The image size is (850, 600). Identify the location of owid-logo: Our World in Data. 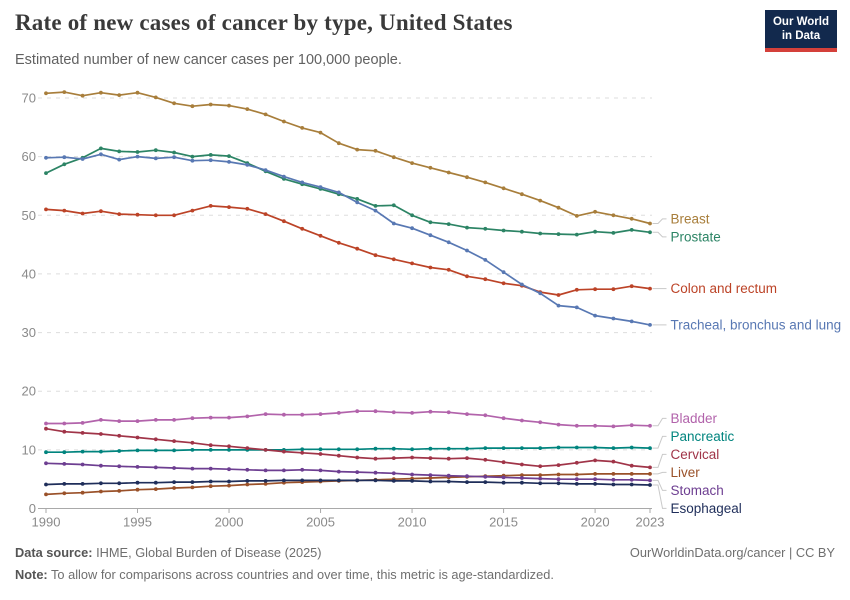
(800, 31).